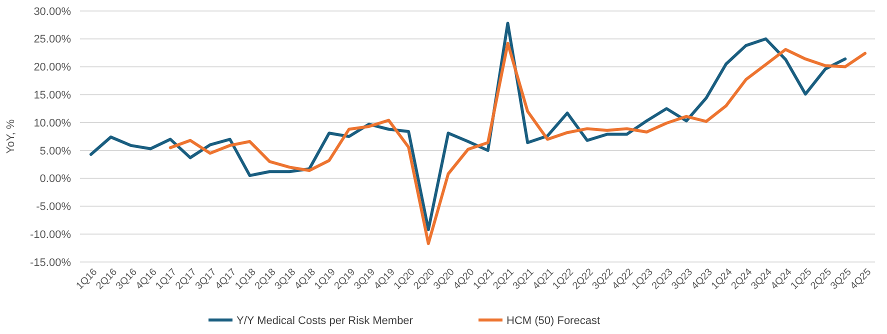  What do you see at coordinates (56, 151) in the screenshot?
I see `y-tick-label: 5.00%` at bounding box center [56, 151].